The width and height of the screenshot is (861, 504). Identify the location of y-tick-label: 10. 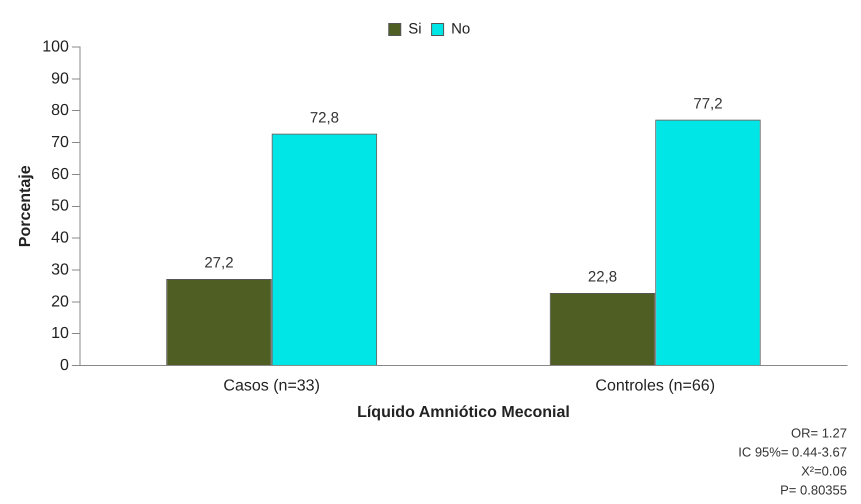
(60, 333).